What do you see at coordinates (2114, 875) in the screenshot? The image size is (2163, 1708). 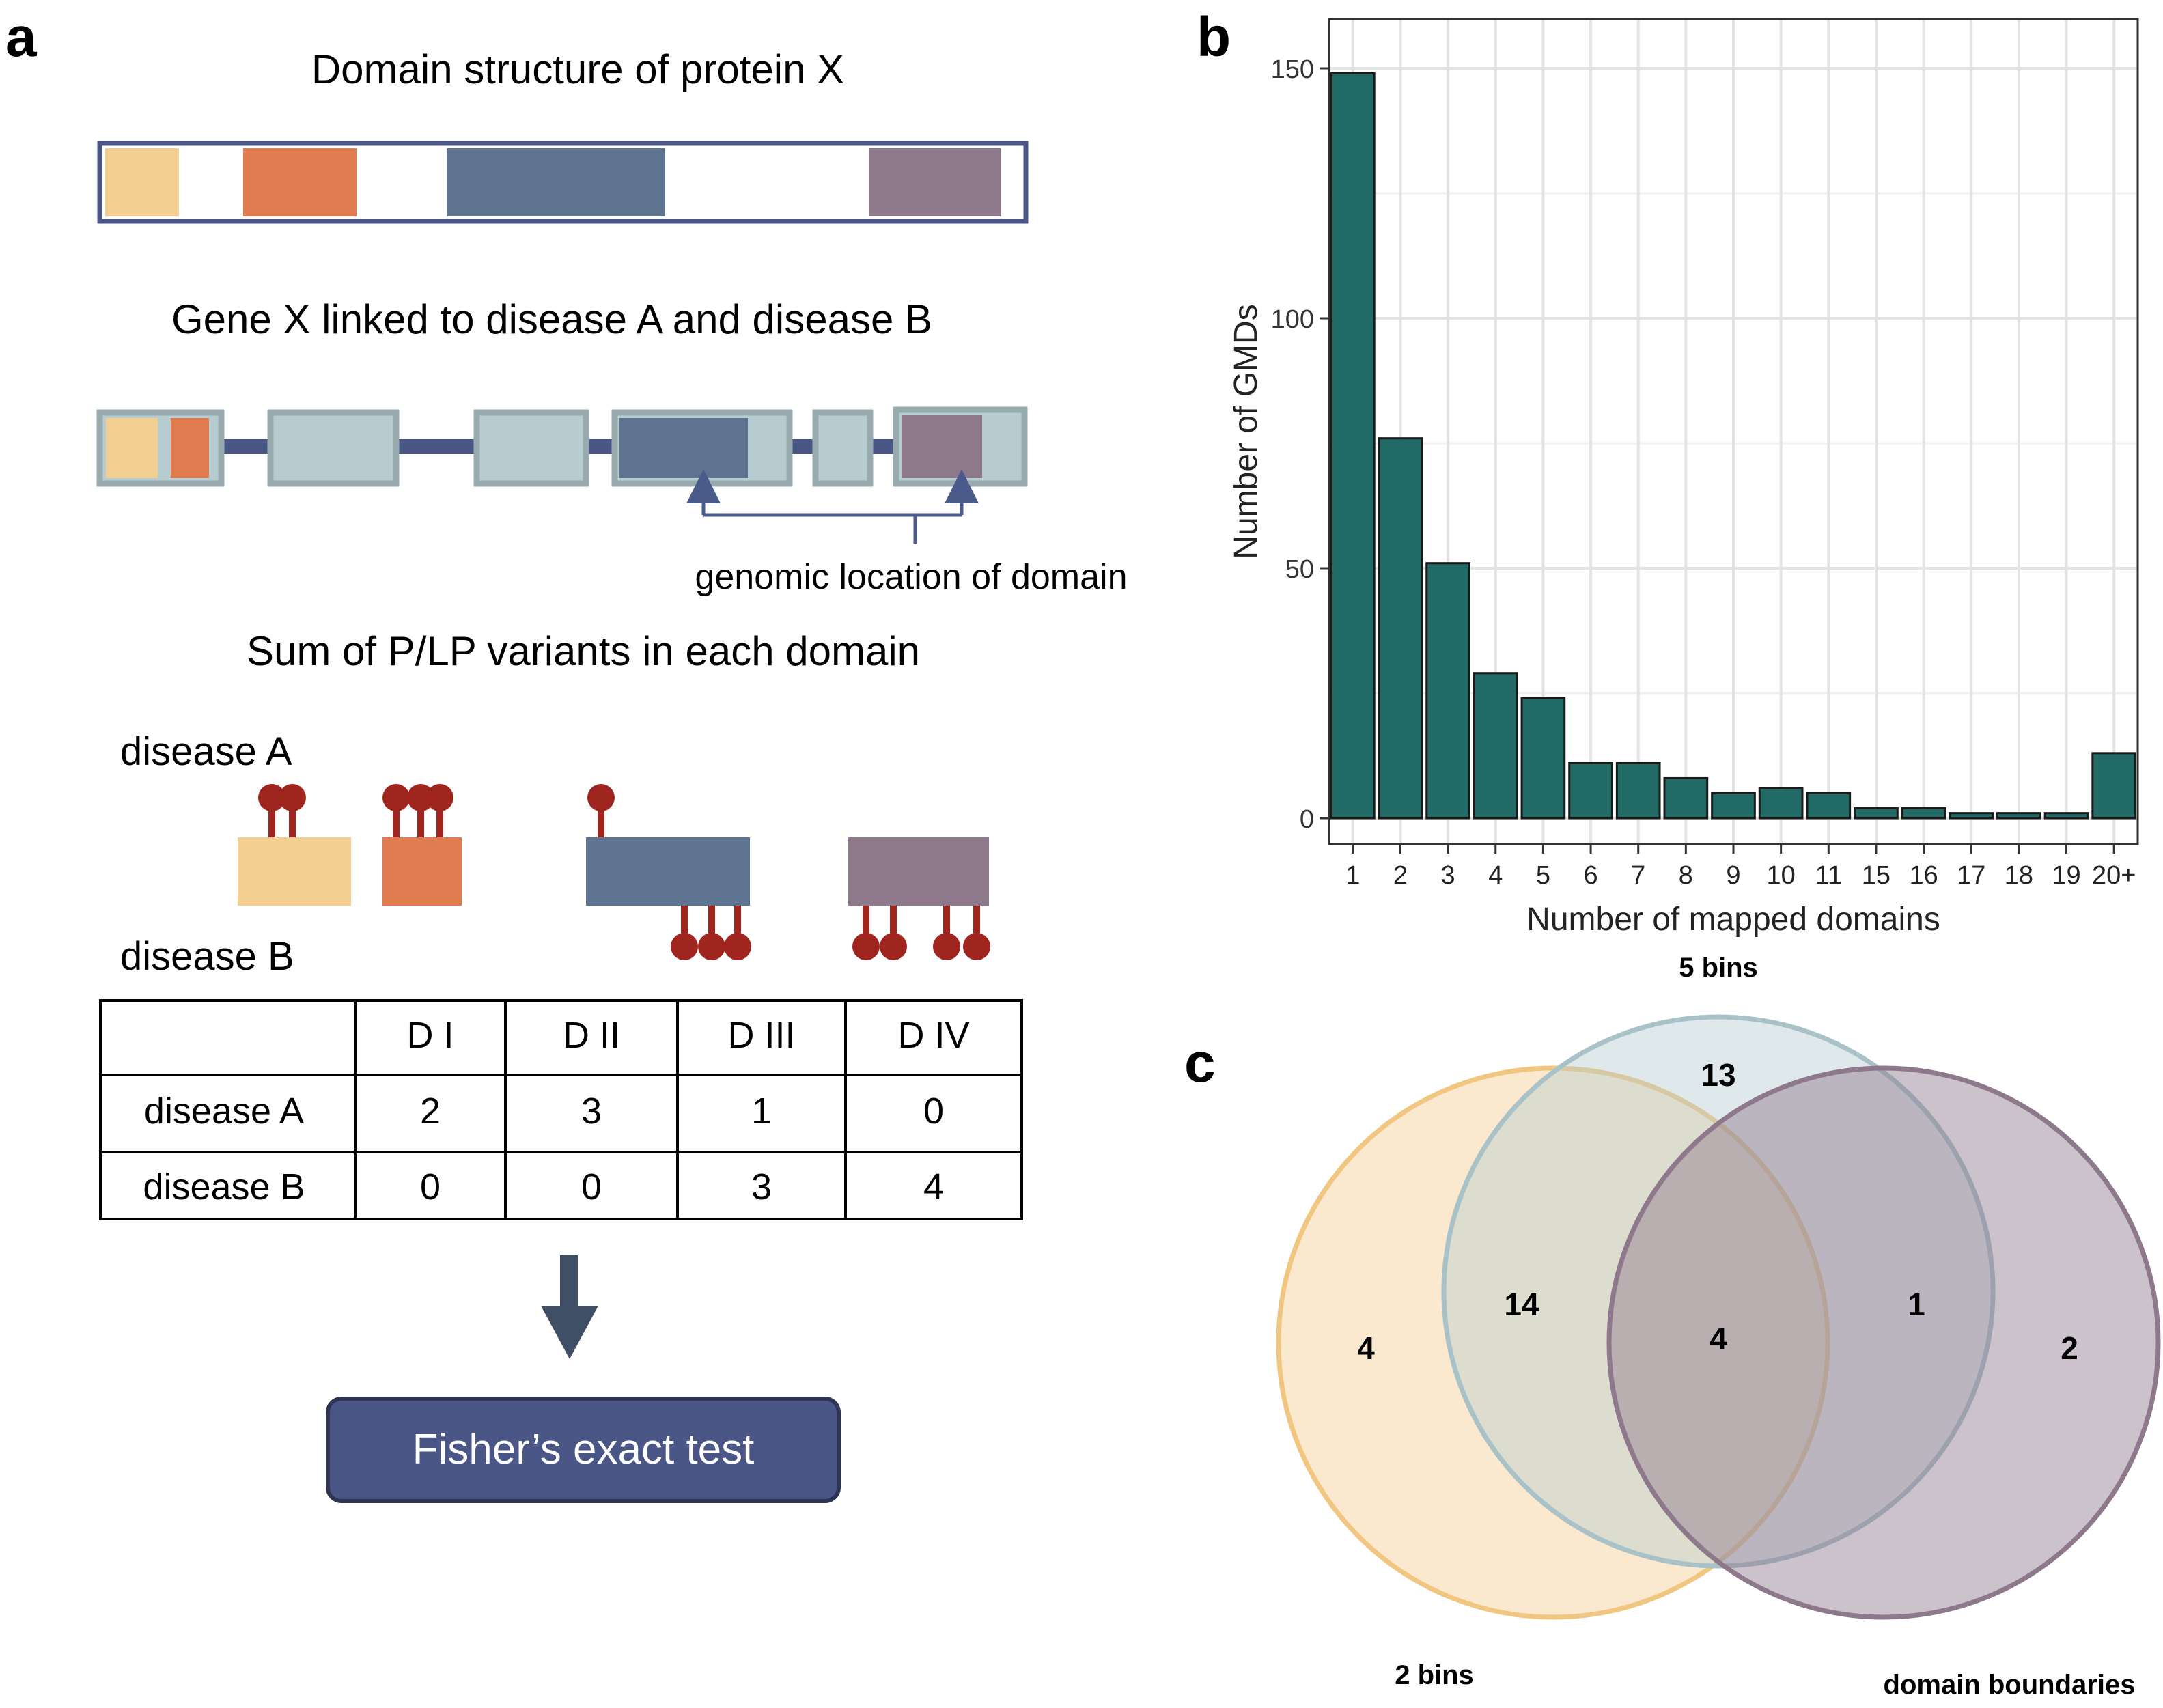 I see `x-tick-label: 20+` at bounding box center [2114, 875].